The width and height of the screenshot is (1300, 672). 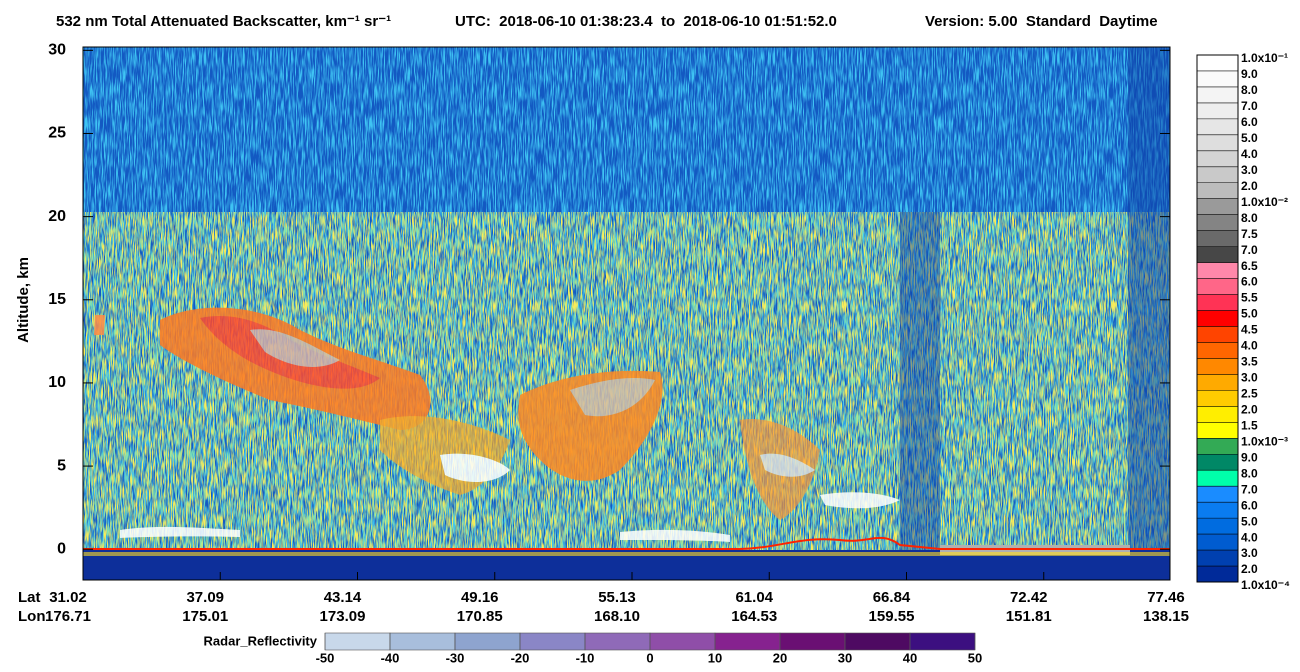 What do you see at coordinates (715, 657) in the screenshot?
I see `radar-tick-label: 10` at bounding box center [715, 657].